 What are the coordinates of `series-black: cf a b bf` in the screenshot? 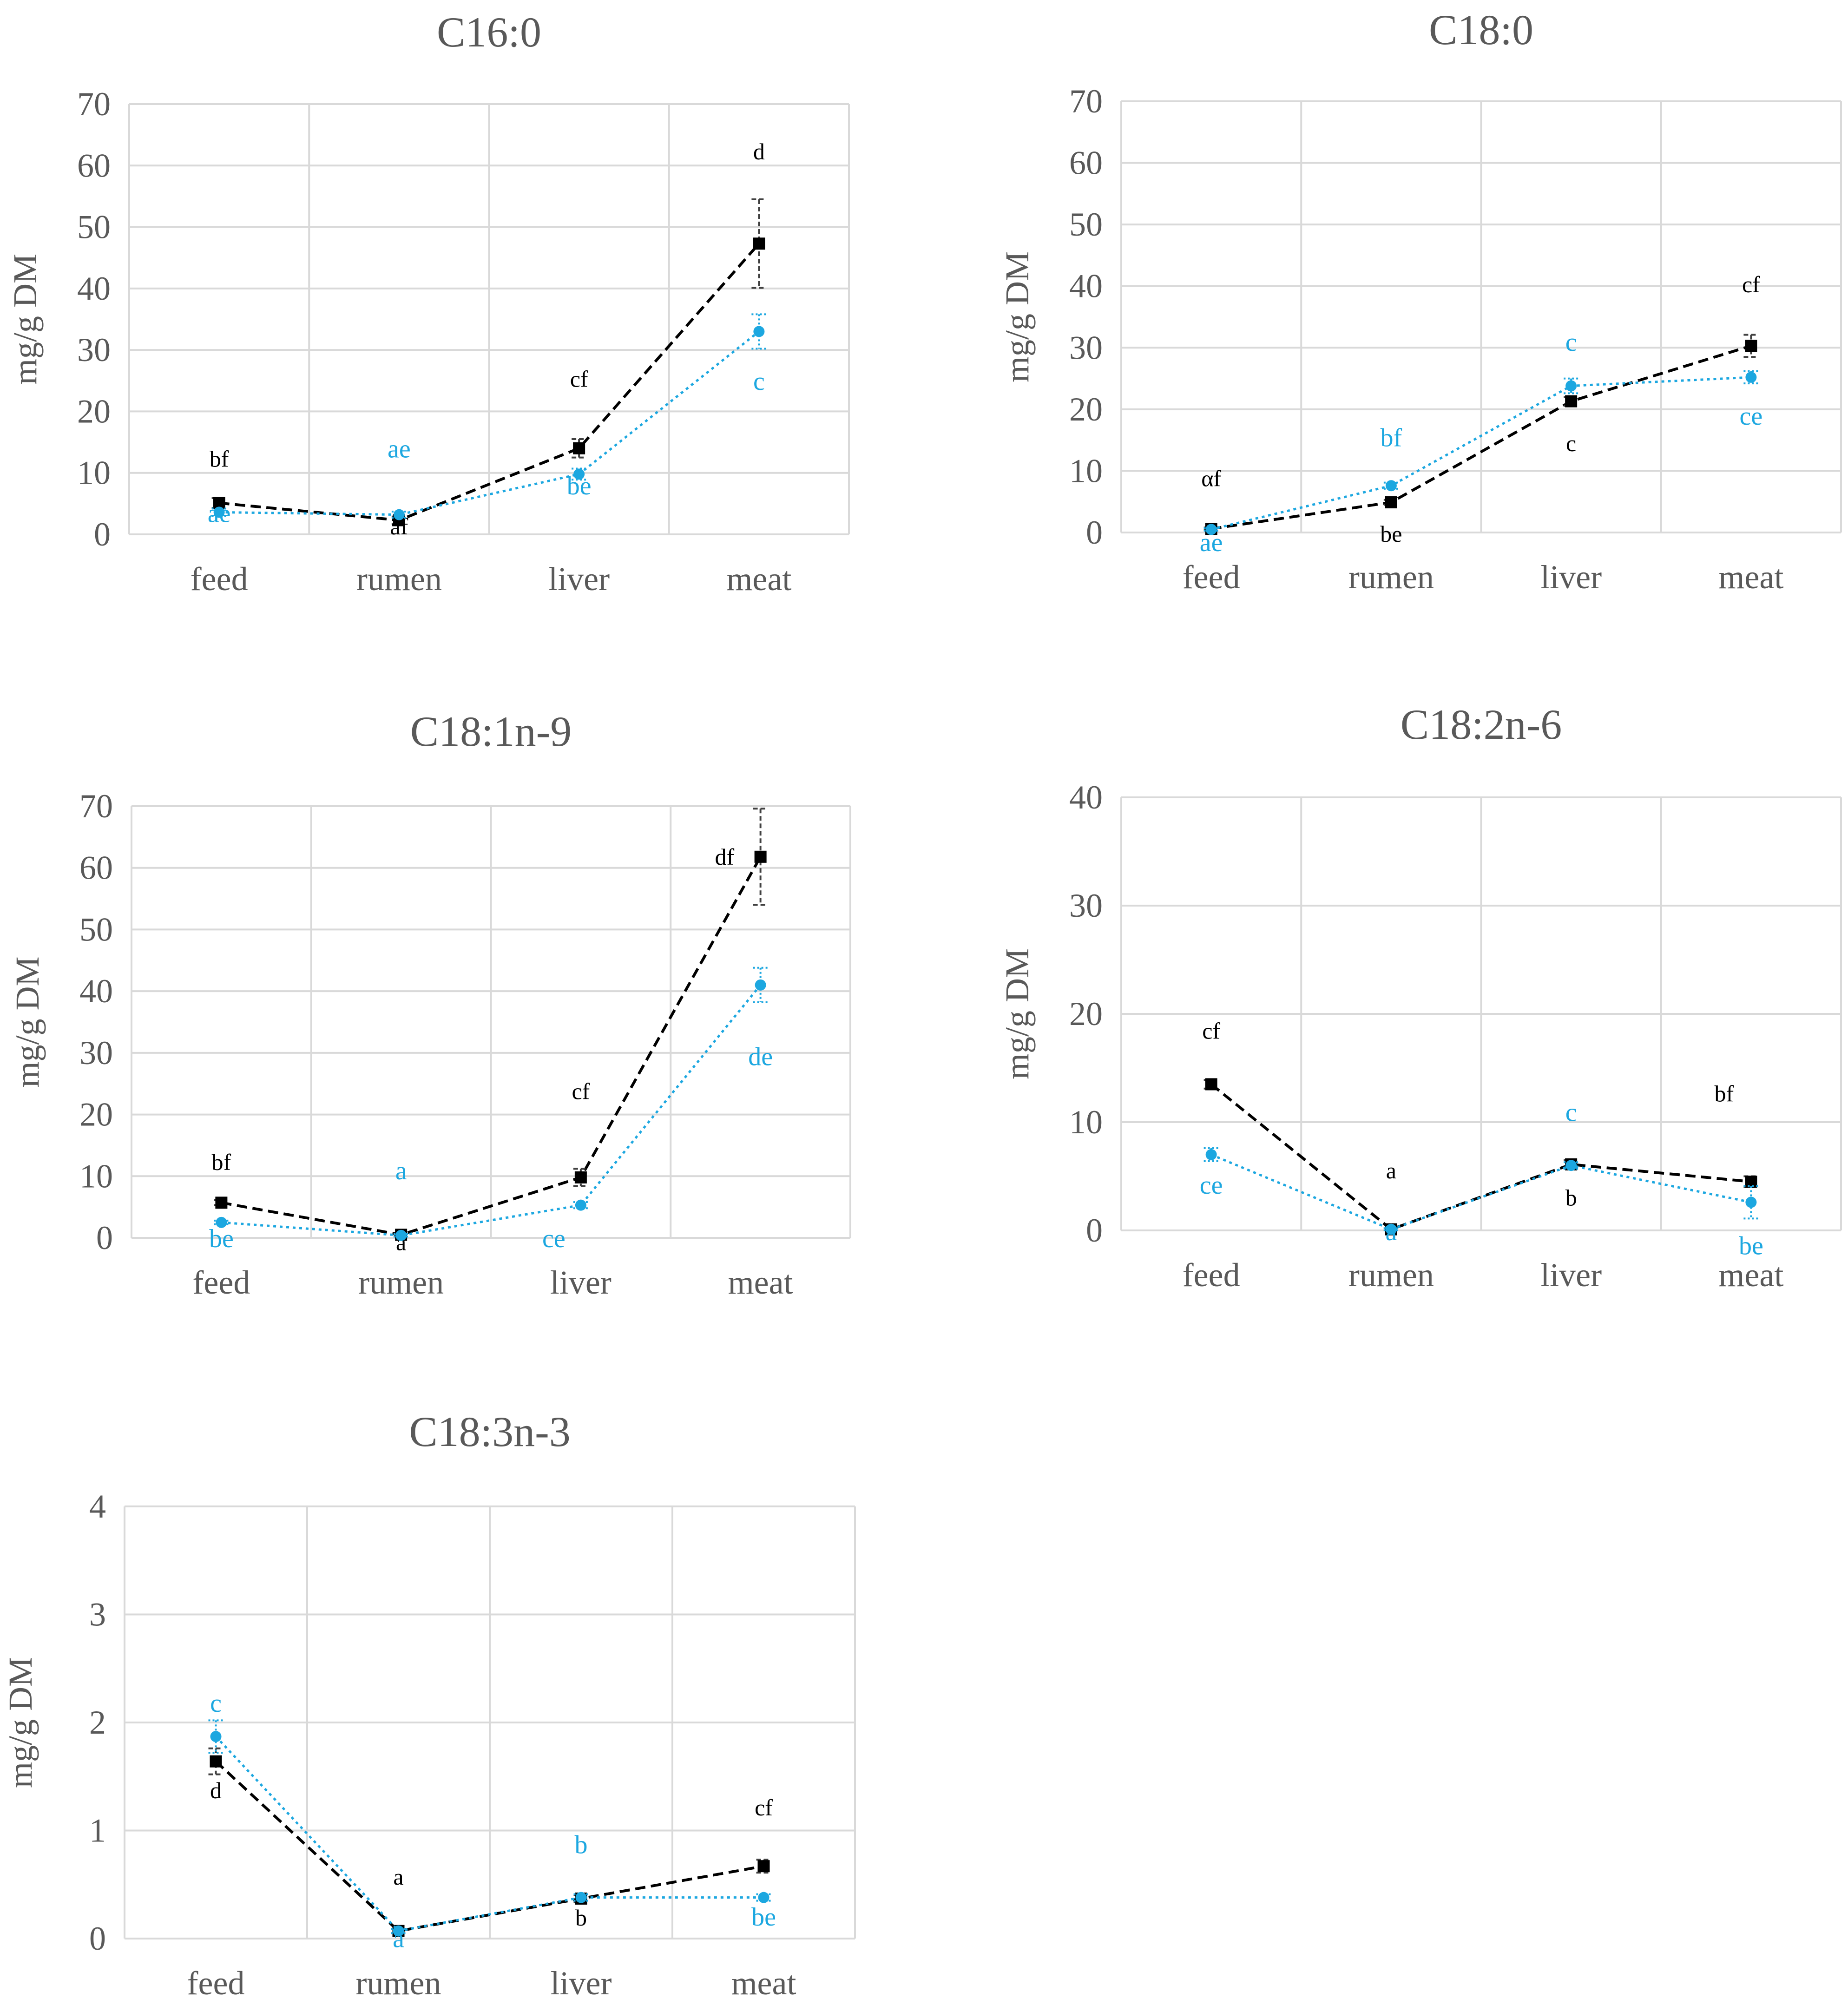 It's located at (1480, 1127).